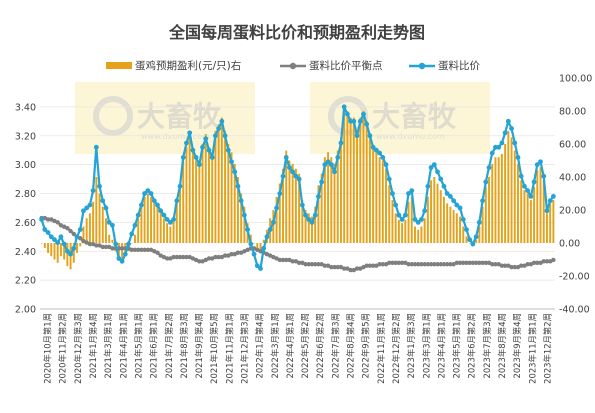  I want to click on y-right-tick-label: -20.00, so click(574, 277).